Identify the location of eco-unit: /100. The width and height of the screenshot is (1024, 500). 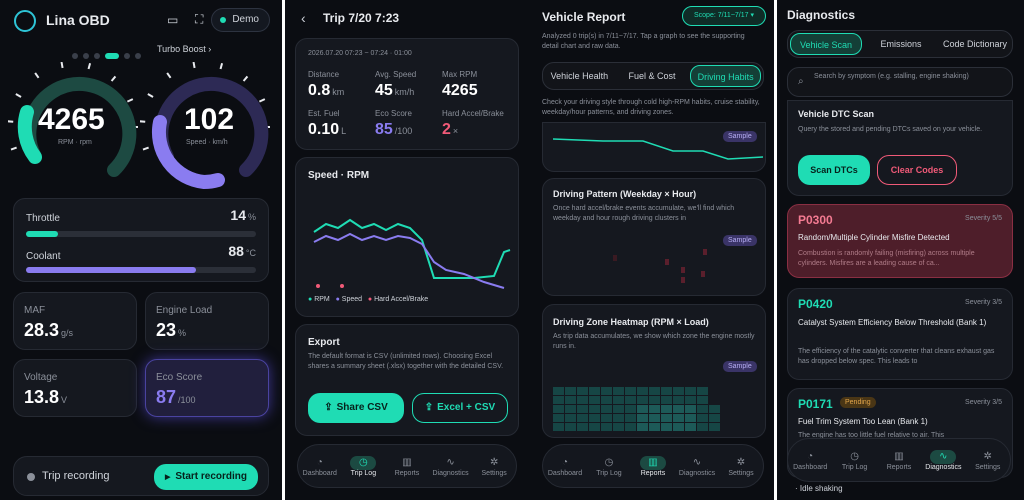
(187, 400).